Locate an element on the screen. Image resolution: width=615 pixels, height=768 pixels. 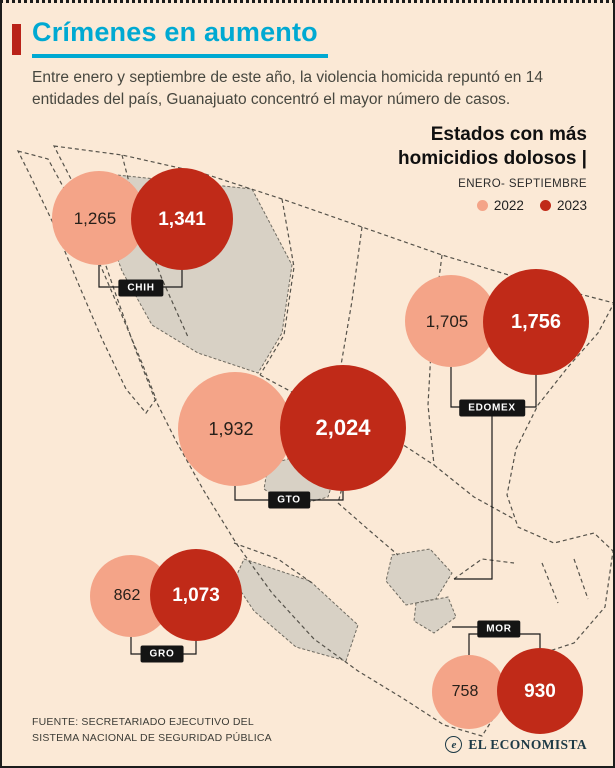
el-economista-e-icon: e is located at coordinates (454, 744).